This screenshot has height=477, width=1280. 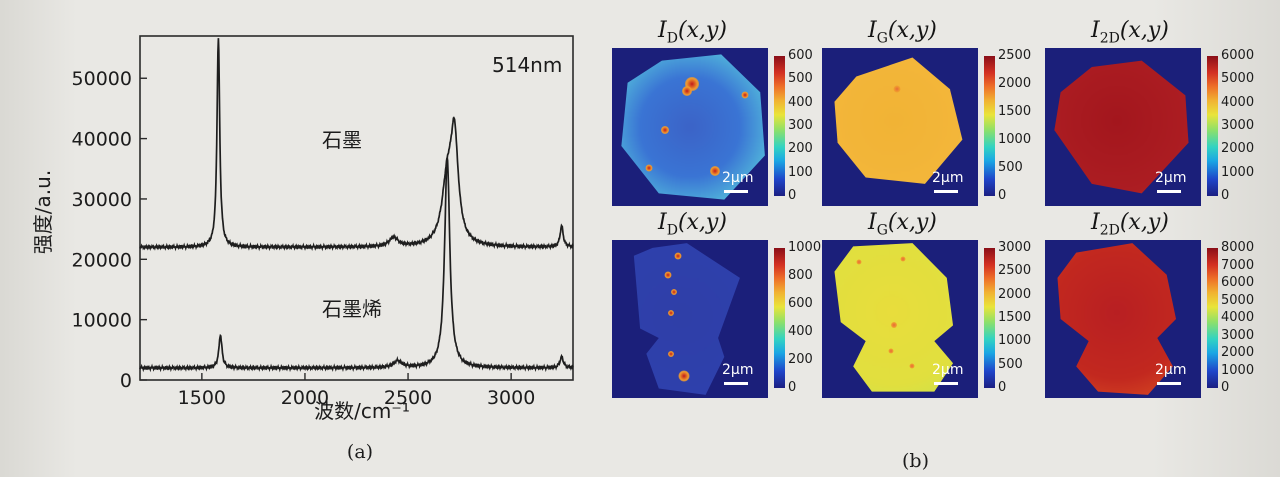 I want to click on x-tick-label: 2000, so click(x=305, y=398).